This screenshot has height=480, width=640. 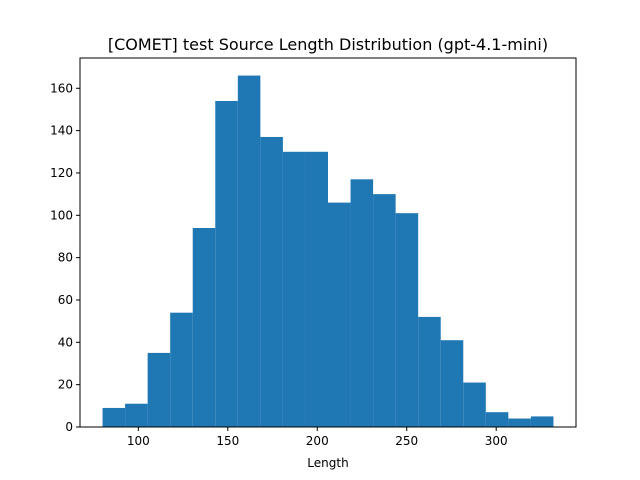 I want to click on y-axis-ticks: 0 20 40 60 80 100 120 140 160, so click(x=65, y=257).